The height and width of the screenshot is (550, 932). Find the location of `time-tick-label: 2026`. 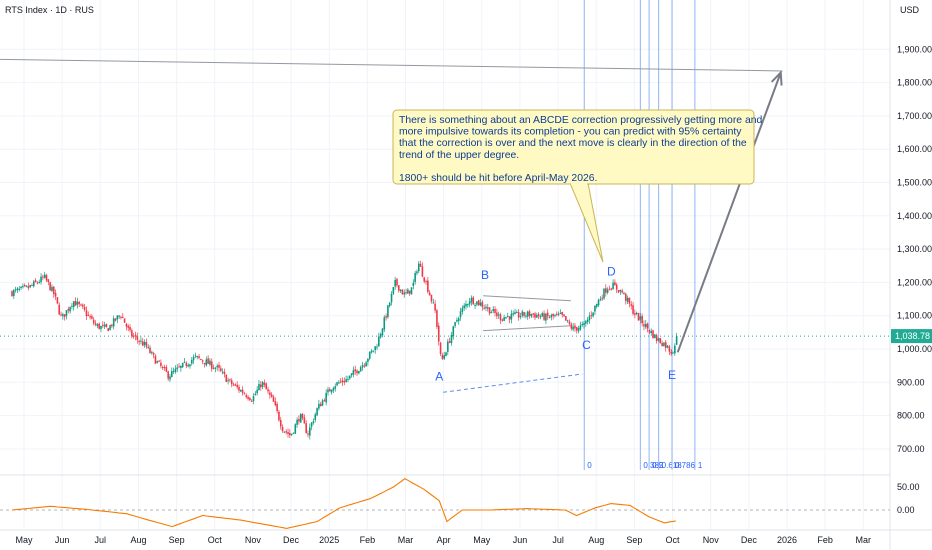

time-tick-label: 2026 is located at coordinates (787, 540).